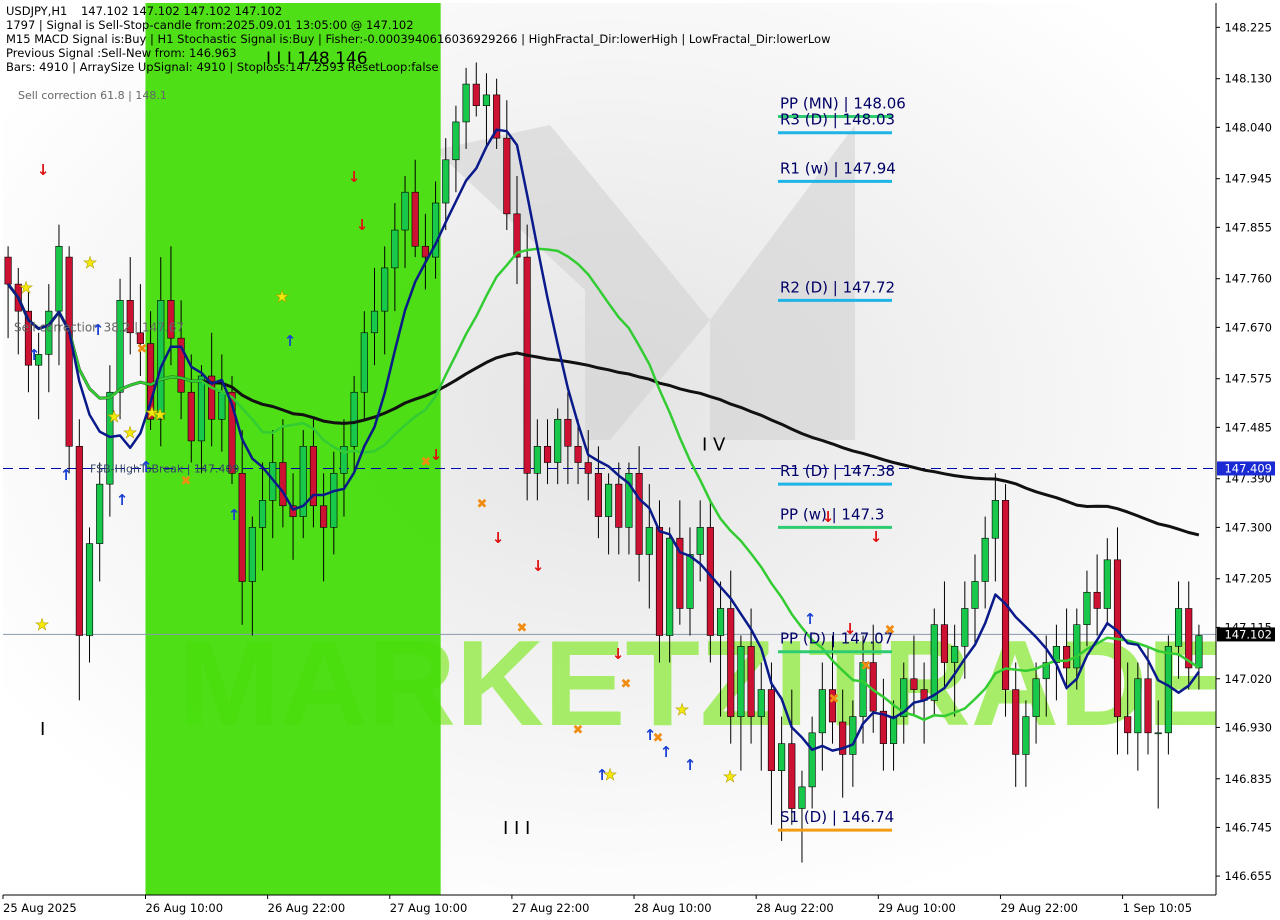  I want to click on y-tick-label: 146.655, so click(1248, 876).